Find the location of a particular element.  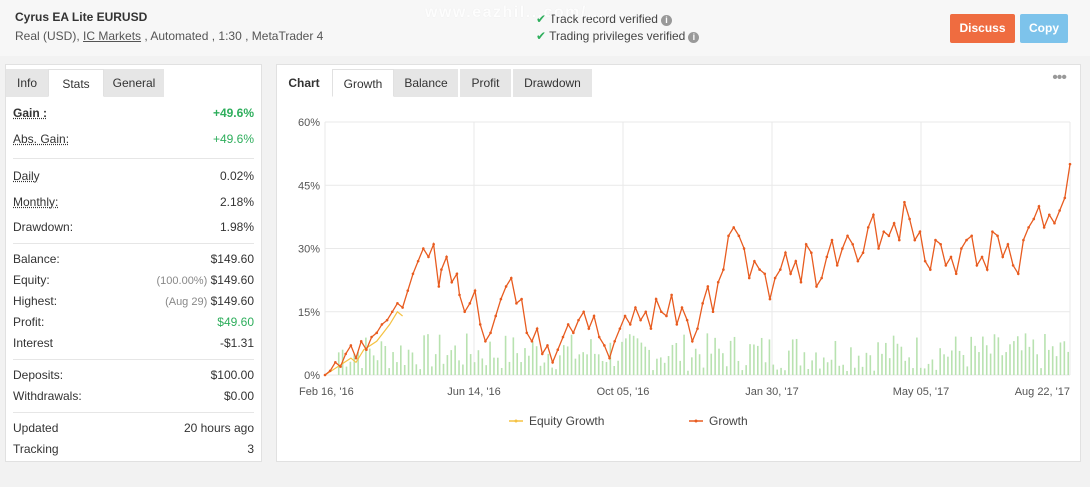

tab-growth: Growth is located at coordinates (363, 83).